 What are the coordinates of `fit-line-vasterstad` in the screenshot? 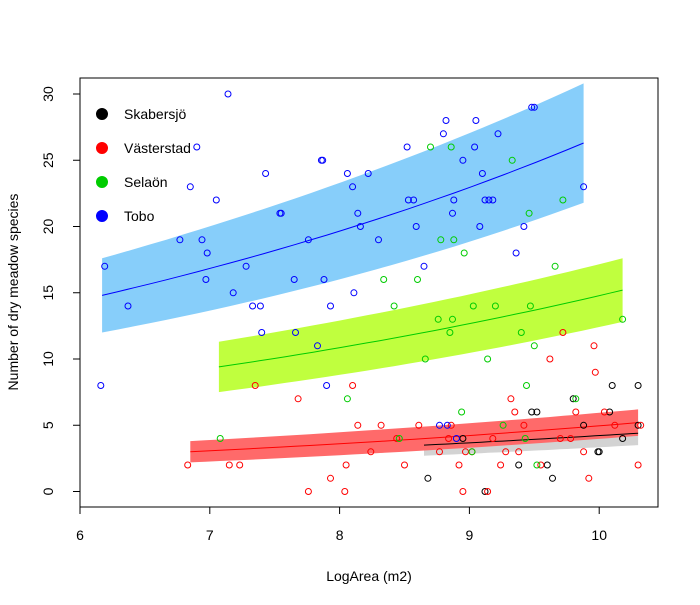 It's located at (414, 437).